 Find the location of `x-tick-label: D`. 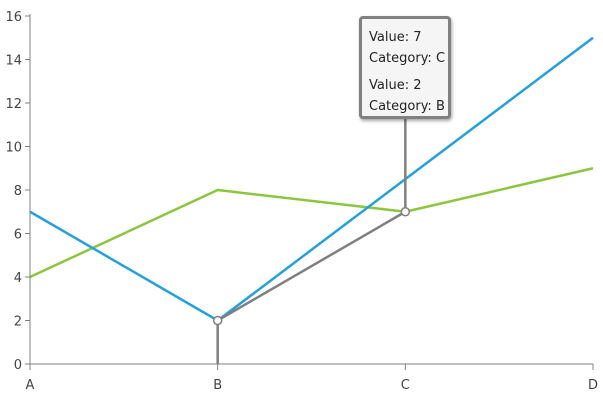

x-tick-label: D is located at coordinates (593, 385).